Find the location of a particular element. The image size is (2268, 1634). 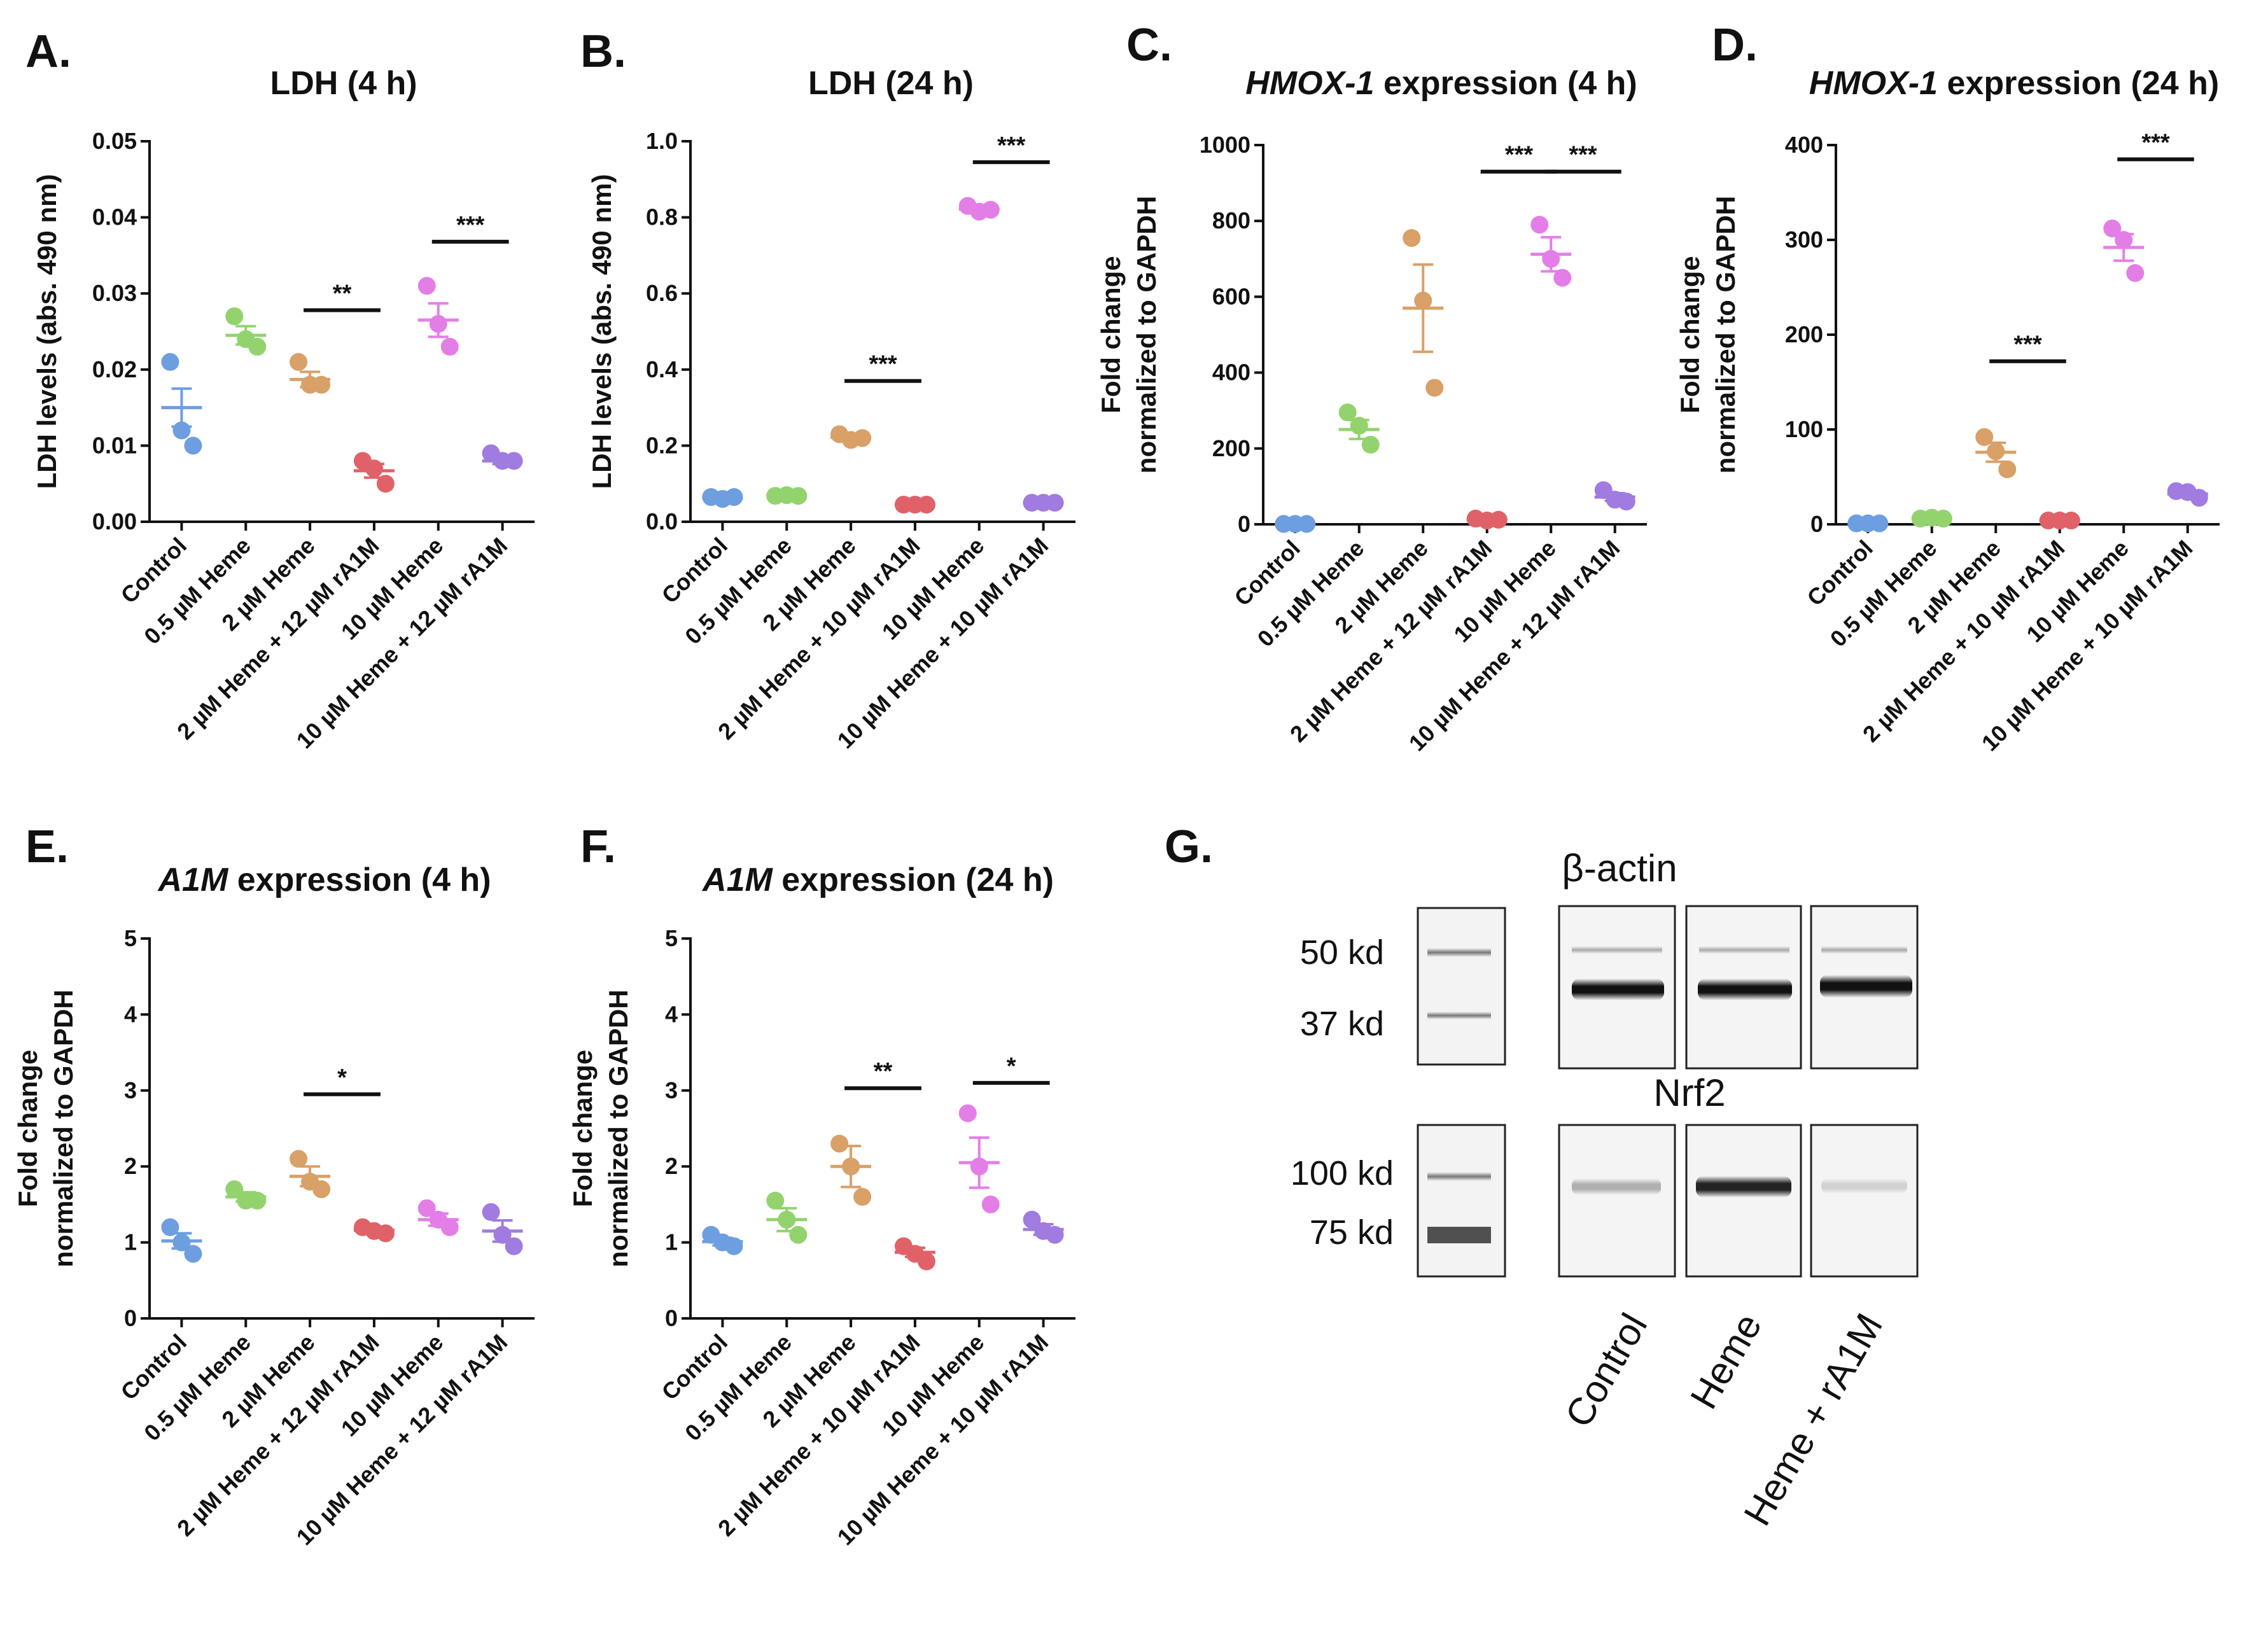

y-tick-label: 1000 is located at coordinates (1225, 145).